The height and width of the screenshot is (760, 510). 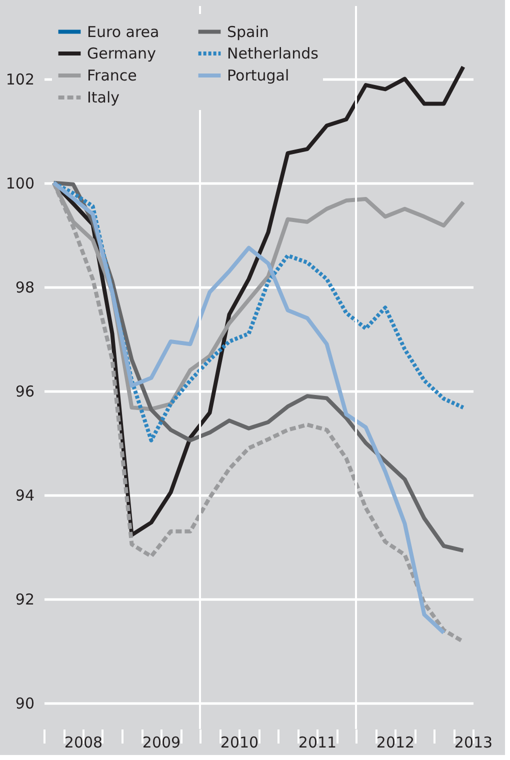 I want to click on y-tick-label: 96, so click(x=24, y=391).